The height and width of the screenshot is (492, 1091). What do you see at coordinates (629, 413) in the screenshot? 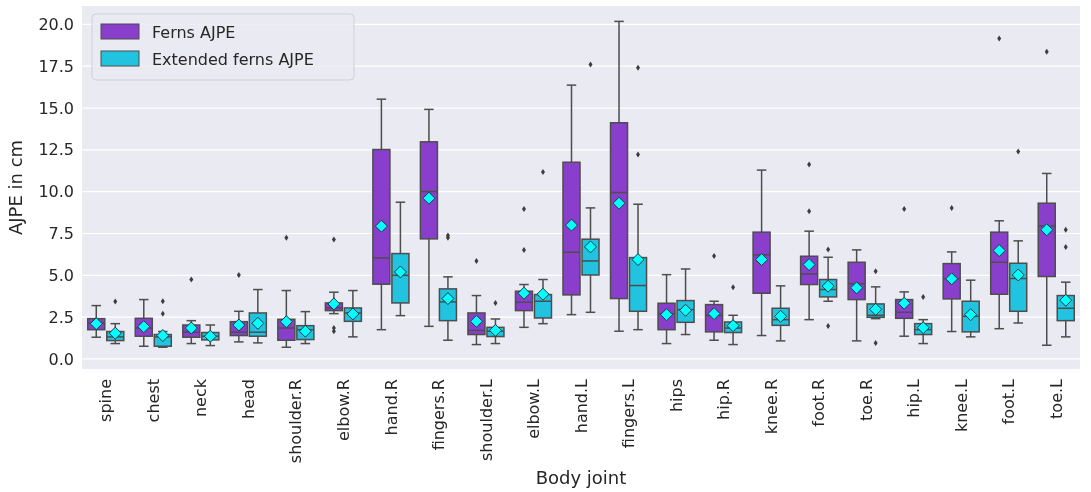
I see `x-tick-label: fingers.L` at bounding box center [629, 413].